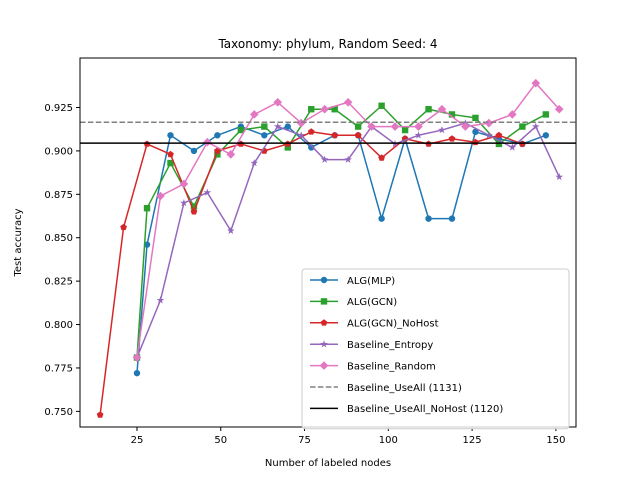 The image size is (640, 480). Describe the element at coordinates (324, 322) in the screenshot. I see `legend-marker-alg-gcn-nohost` at that location.